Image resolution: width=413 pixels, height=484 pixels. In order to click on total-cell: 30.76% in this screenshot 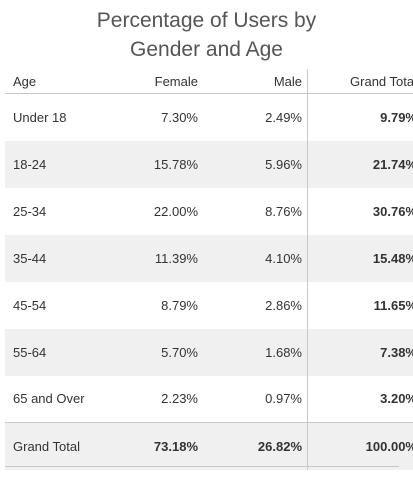, I will do `click(360, 211)`.